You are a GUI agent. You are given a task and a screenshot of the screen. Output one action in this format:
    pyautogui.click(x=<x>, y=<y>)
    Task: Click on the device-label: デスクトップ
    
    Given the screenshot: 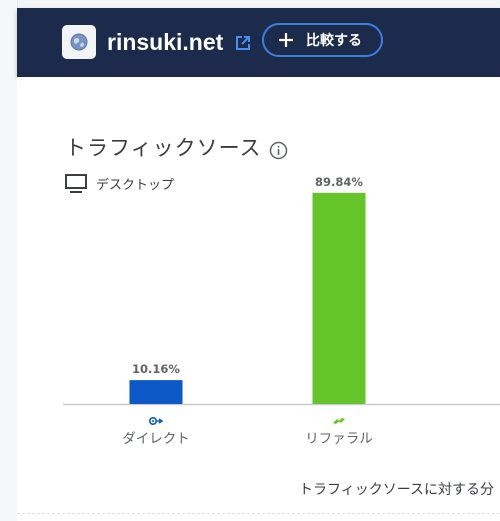 What is the action you would take?
    pyautogui.click(x=135, y=185)
    